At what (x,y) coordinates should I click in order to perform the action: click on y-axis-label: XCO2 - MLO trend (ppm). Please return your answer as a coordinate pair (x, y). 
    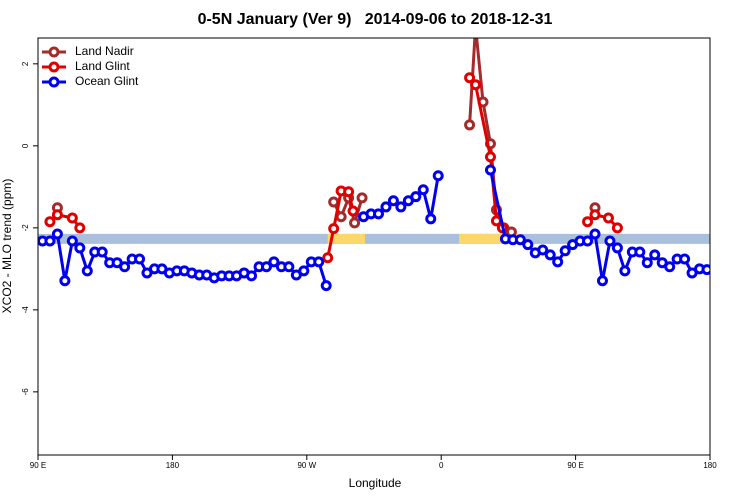
    Looking at the image, I should click on (7, 246).